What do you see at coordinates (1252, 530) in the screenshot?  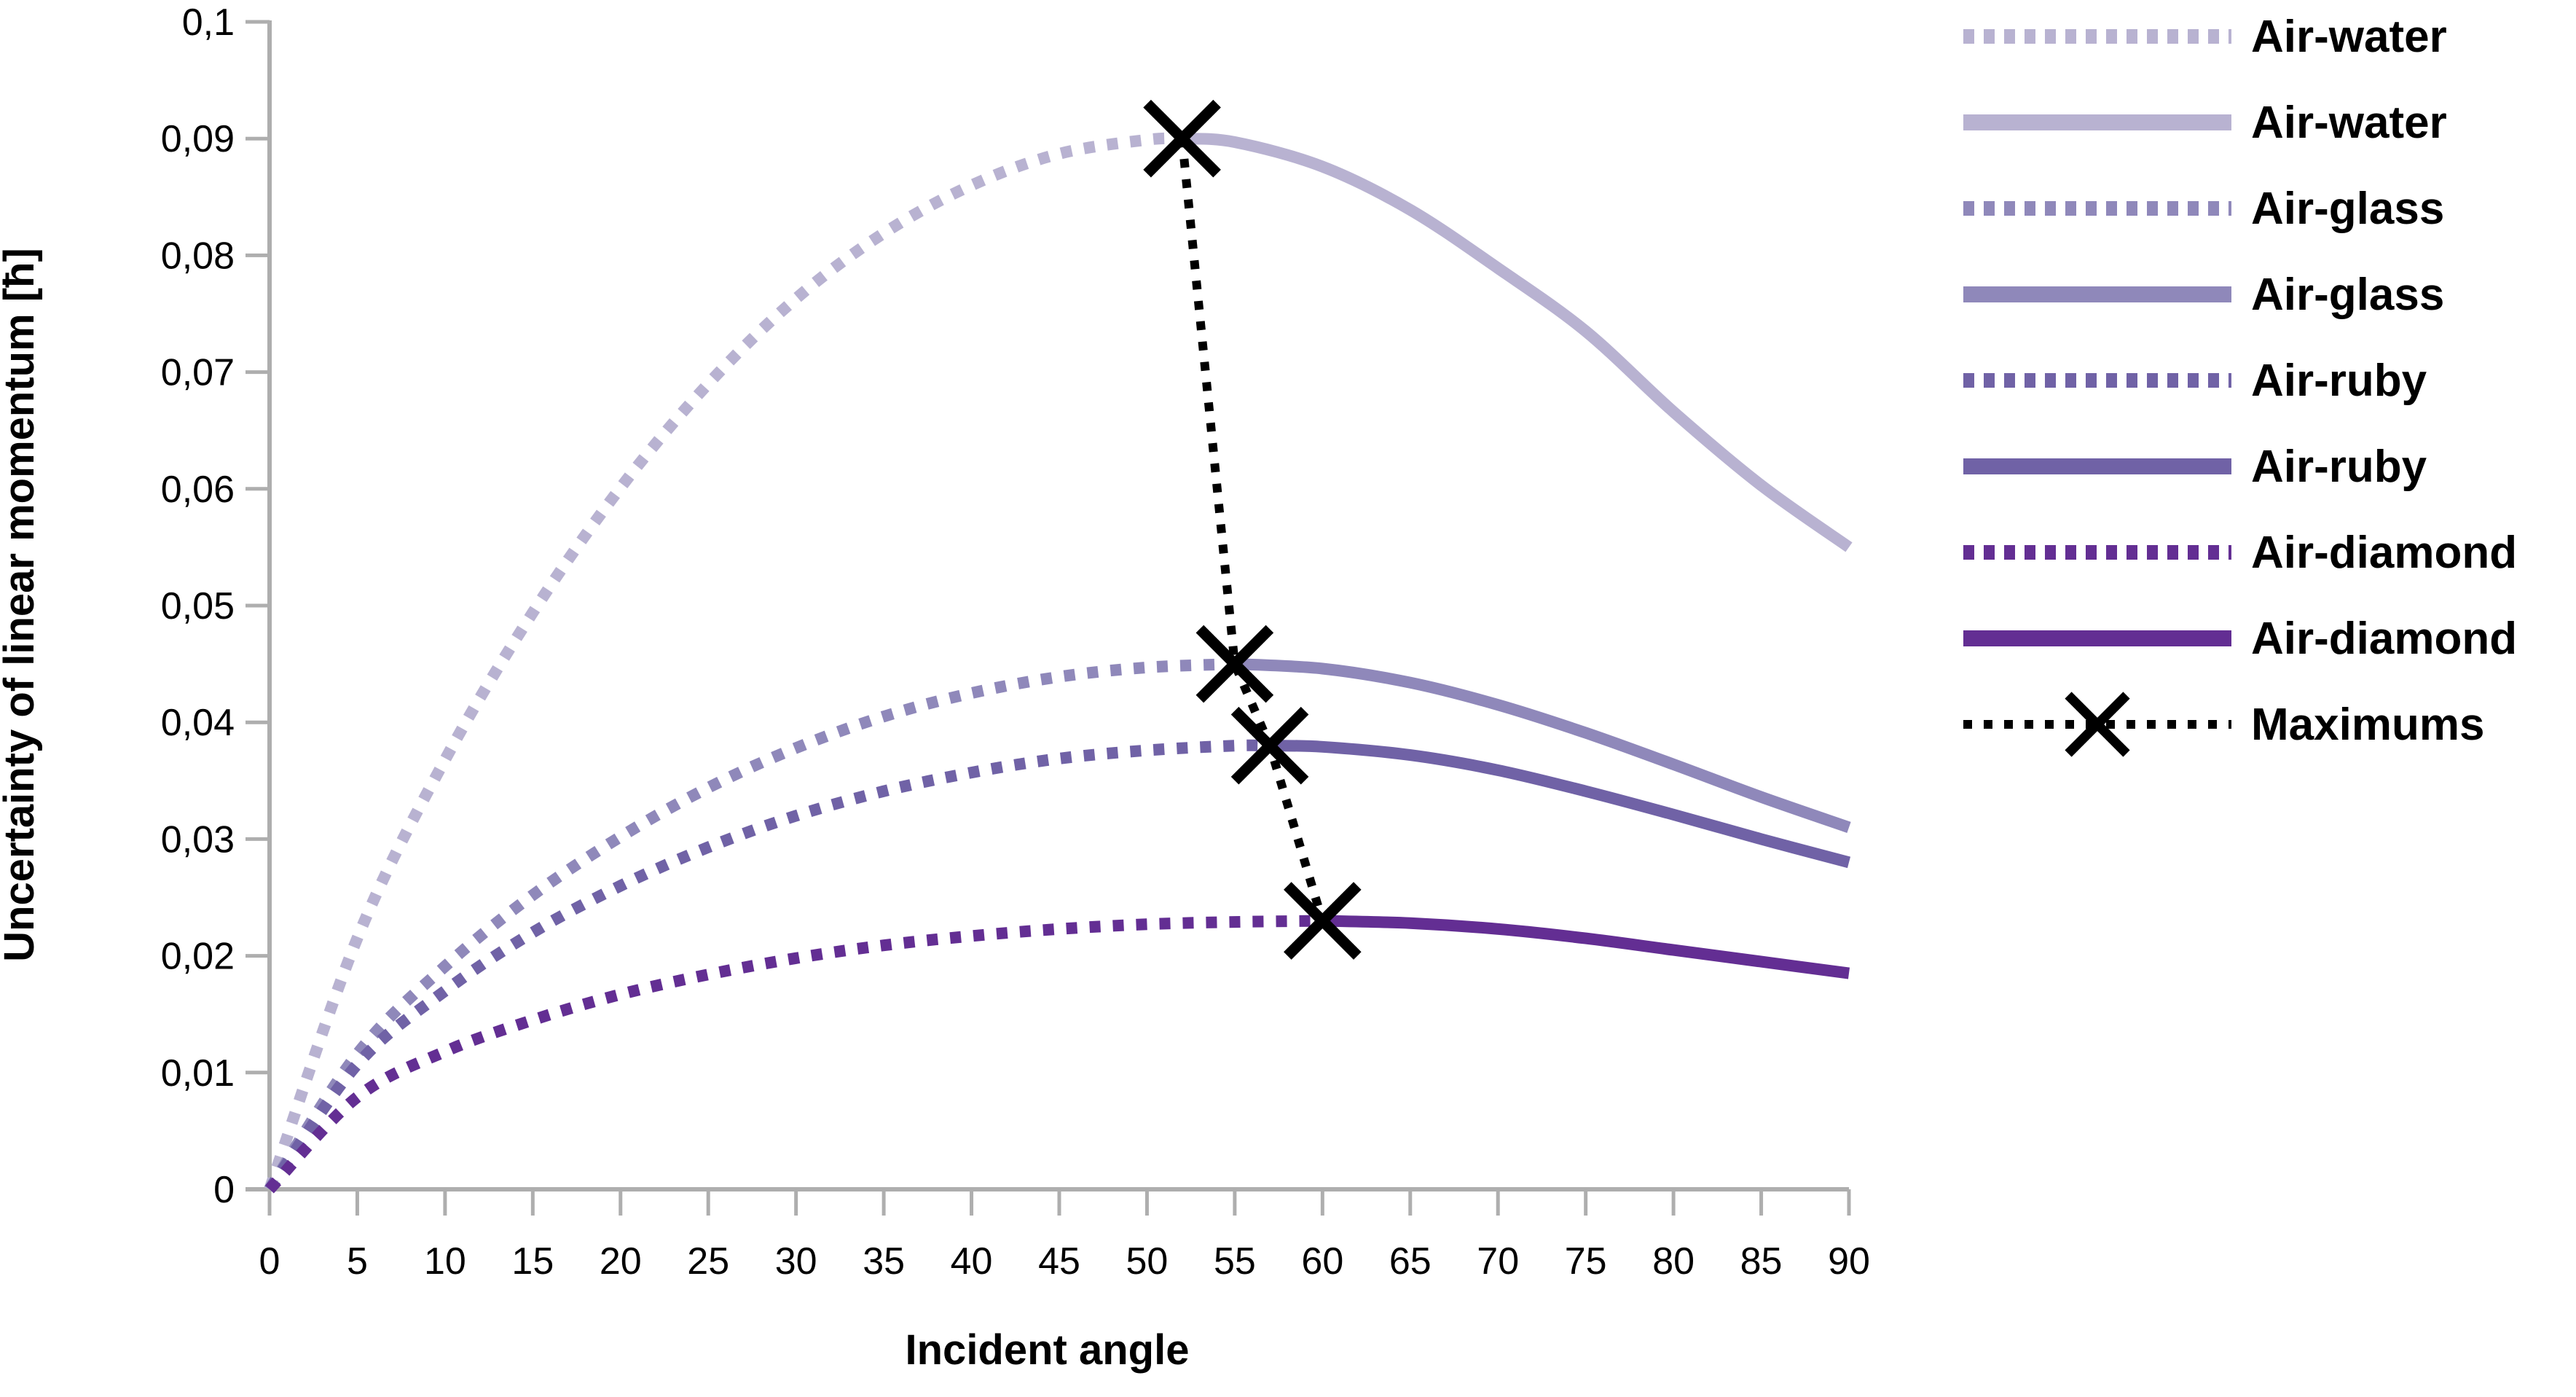 I see `maximums-line` at bounding box center [1252, 530].